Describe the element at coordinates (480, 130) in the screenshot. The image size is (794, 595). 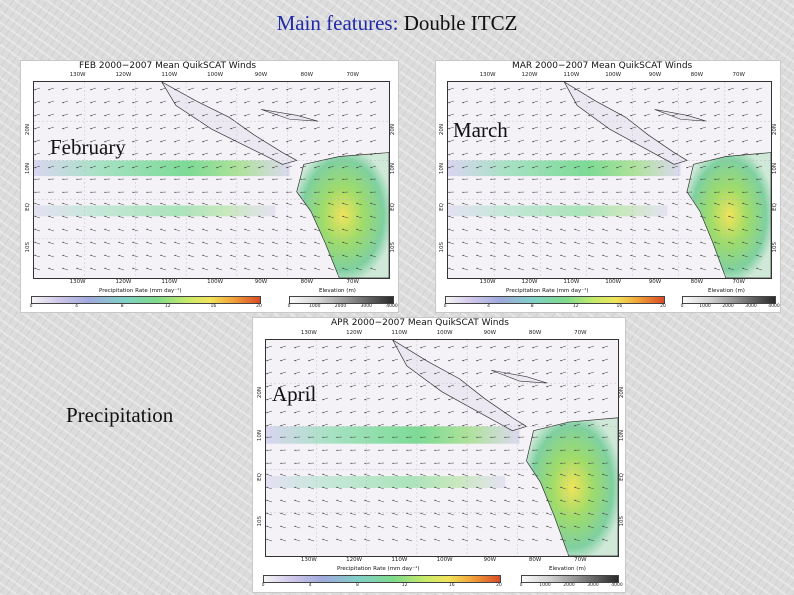
I see `label-march: March` at that location.